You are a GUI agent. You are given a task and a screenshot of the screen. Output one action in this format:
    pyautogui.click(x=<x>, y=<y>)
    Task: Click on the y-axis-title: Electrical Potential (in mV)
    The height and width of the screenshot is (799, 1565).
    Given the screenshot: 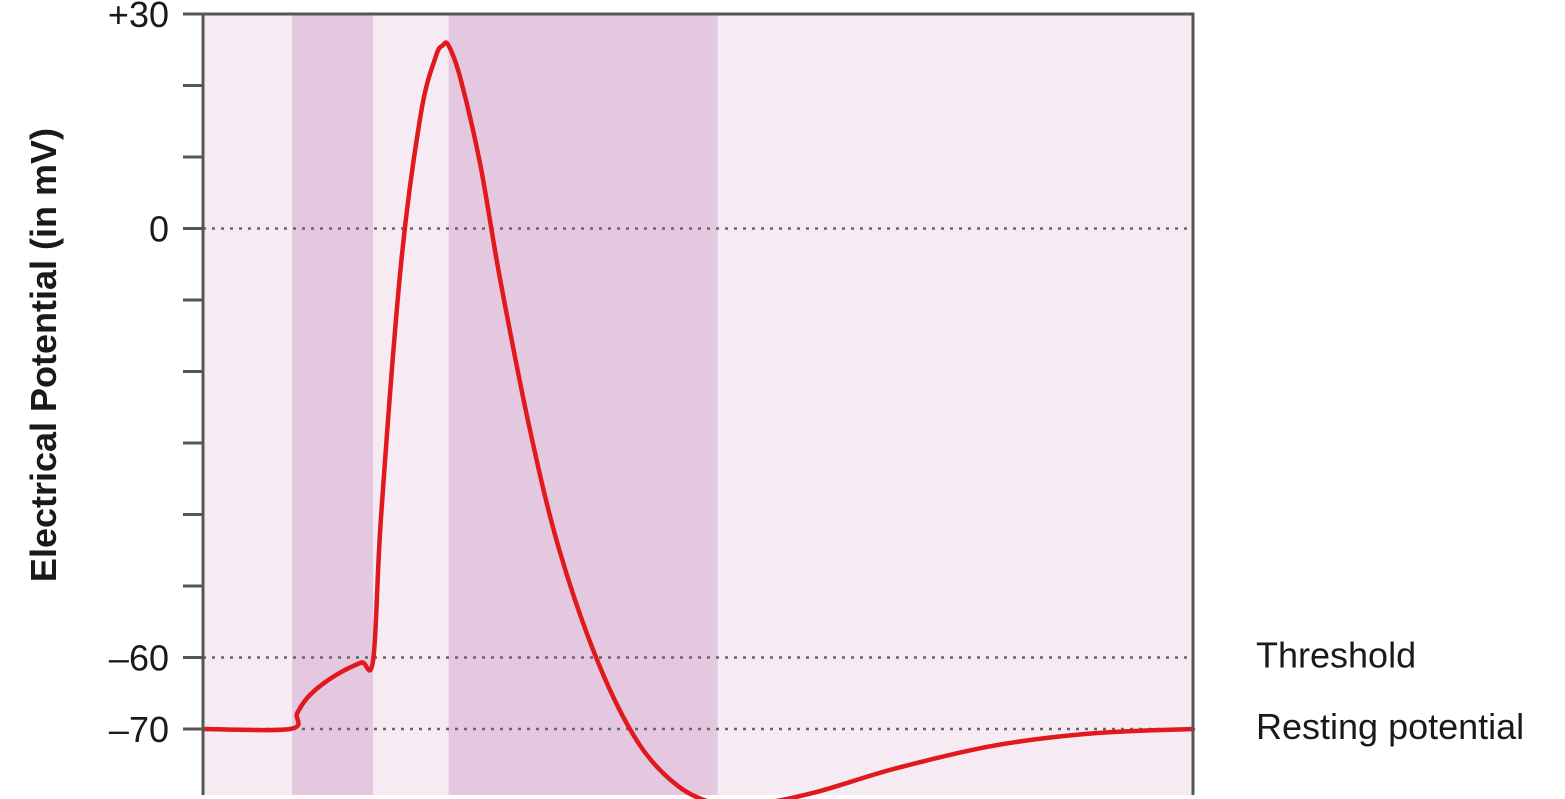 What is the action you would take?
    pyautogui.click(x=43, y=355)
    